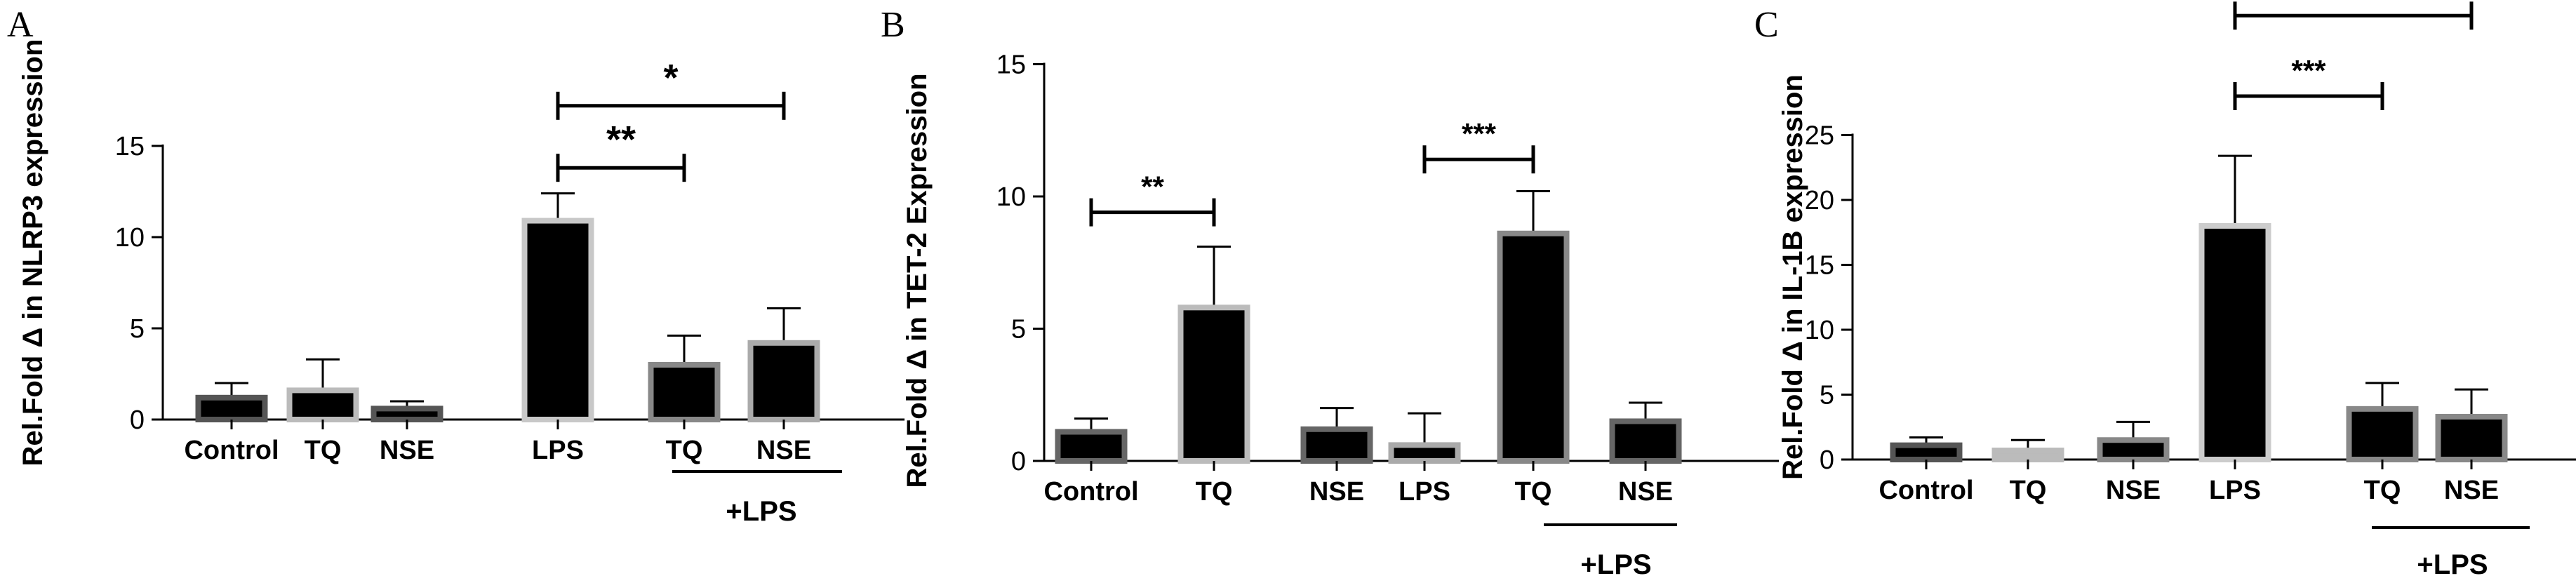 Image resolution: width=2576 pixels, height=583 pixels. What do you see at coordinates (1766, 25) in the screenshot?
I see `panel-letter: C` at bounding box center [1766, 25].